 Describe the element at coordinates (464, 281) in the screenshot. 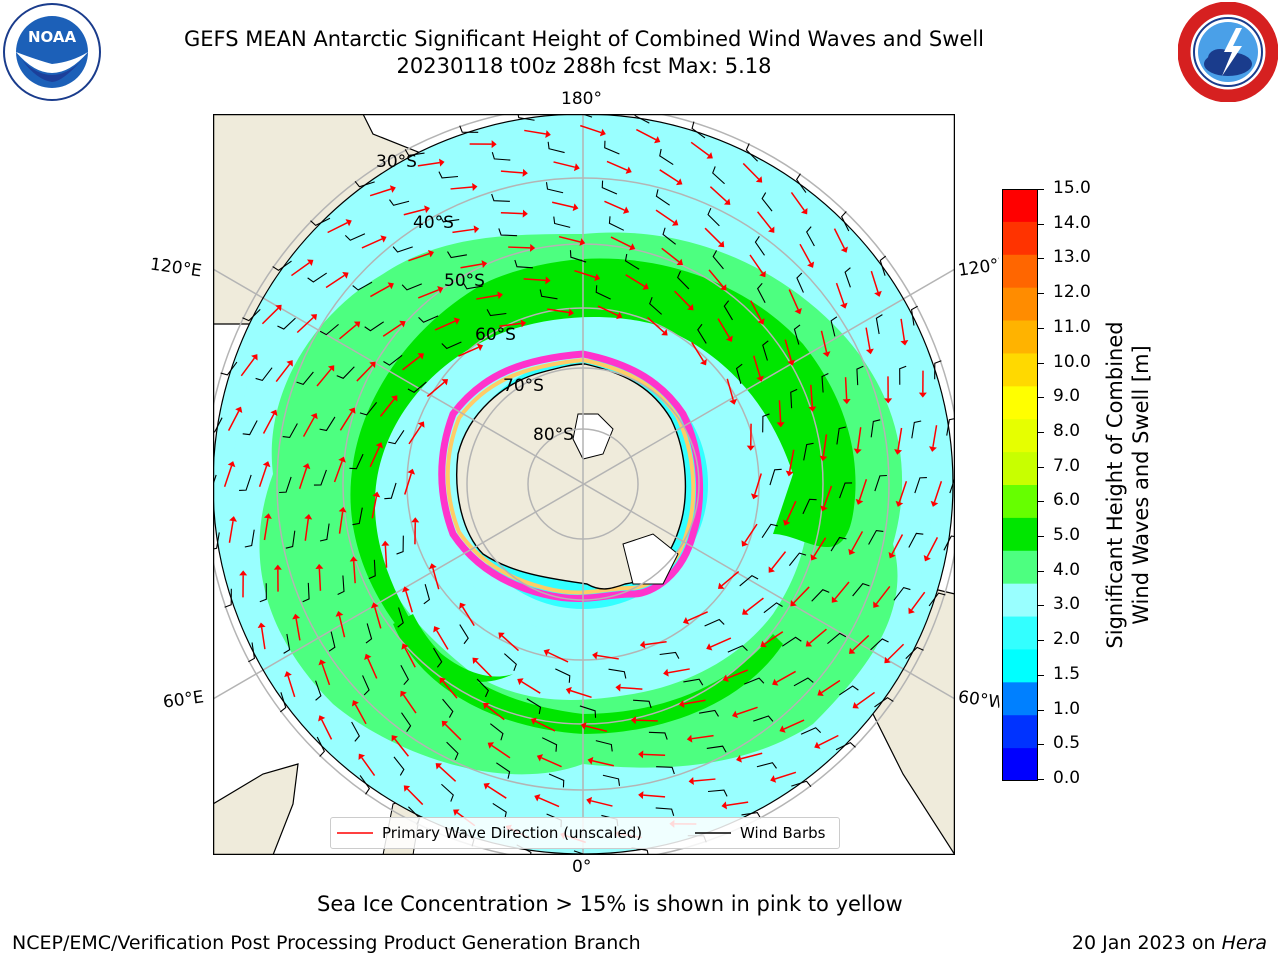

I see `lat-label-50s: 50°S` at that location.